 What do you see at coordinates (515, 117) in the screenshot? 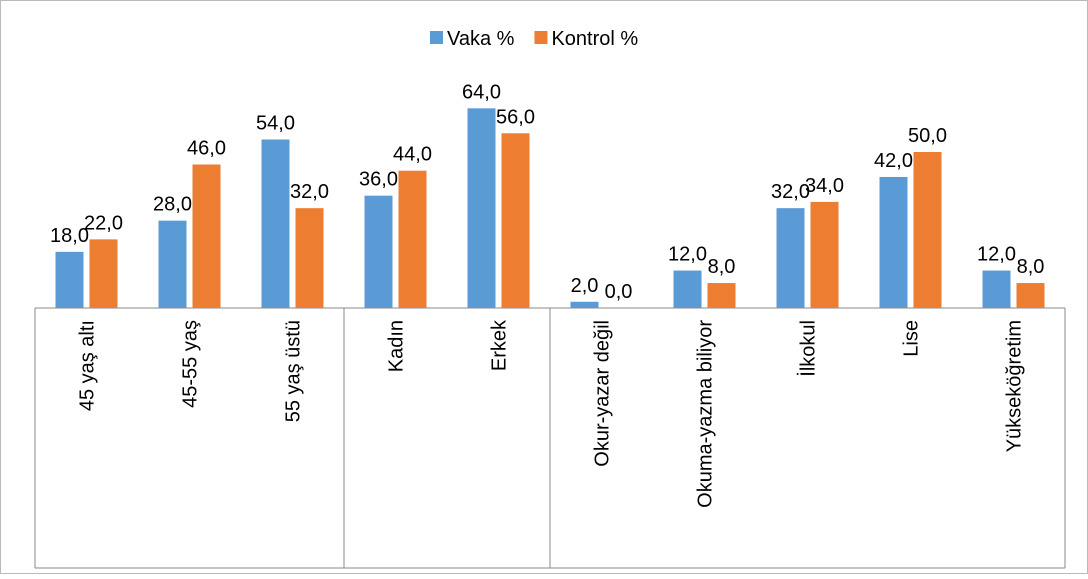
I see `data-label: 56,0` at bounding box center [515, 117].